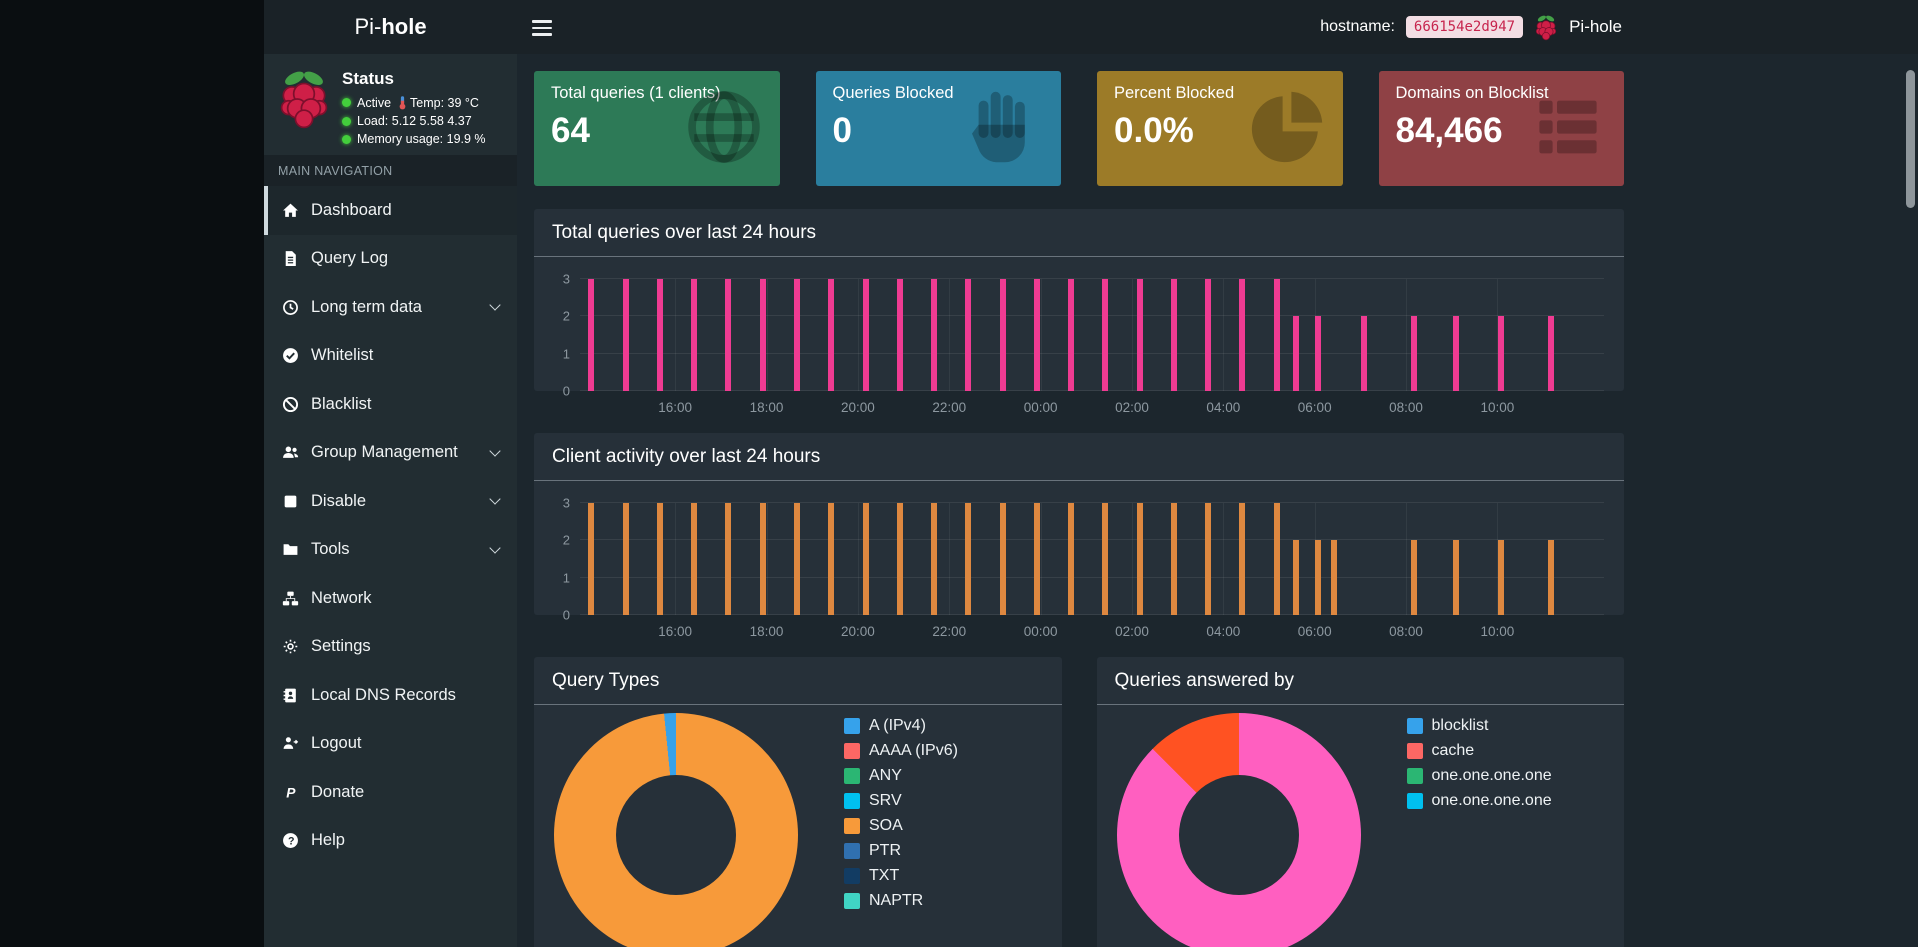 The width and height of the screenshot is (1918, 947). What do you see at coordinates (390, 792) in the screenshot?
I see `sidebar-item-donate: P Donate` at bounding box center [390, 792].